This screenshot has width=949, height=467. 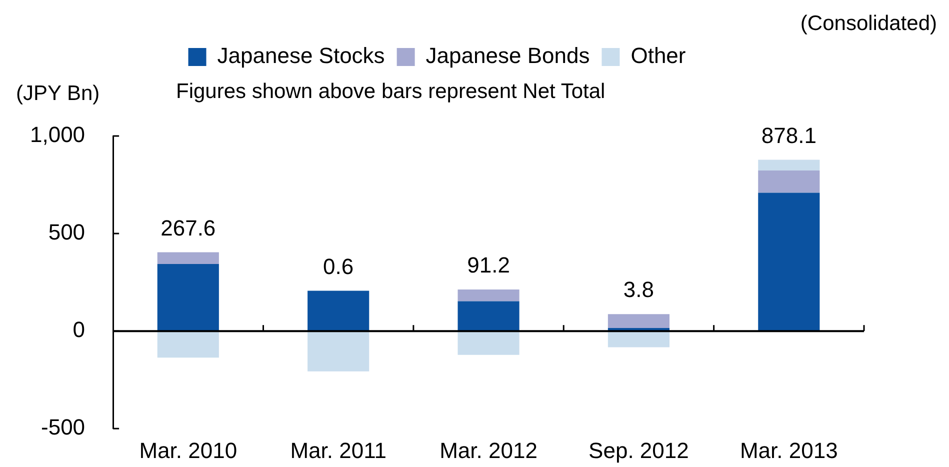 What do you see at coordinates (338, 266) in the screenshot?
I see `total-label: 0.6` at bounding box center [338, 266].